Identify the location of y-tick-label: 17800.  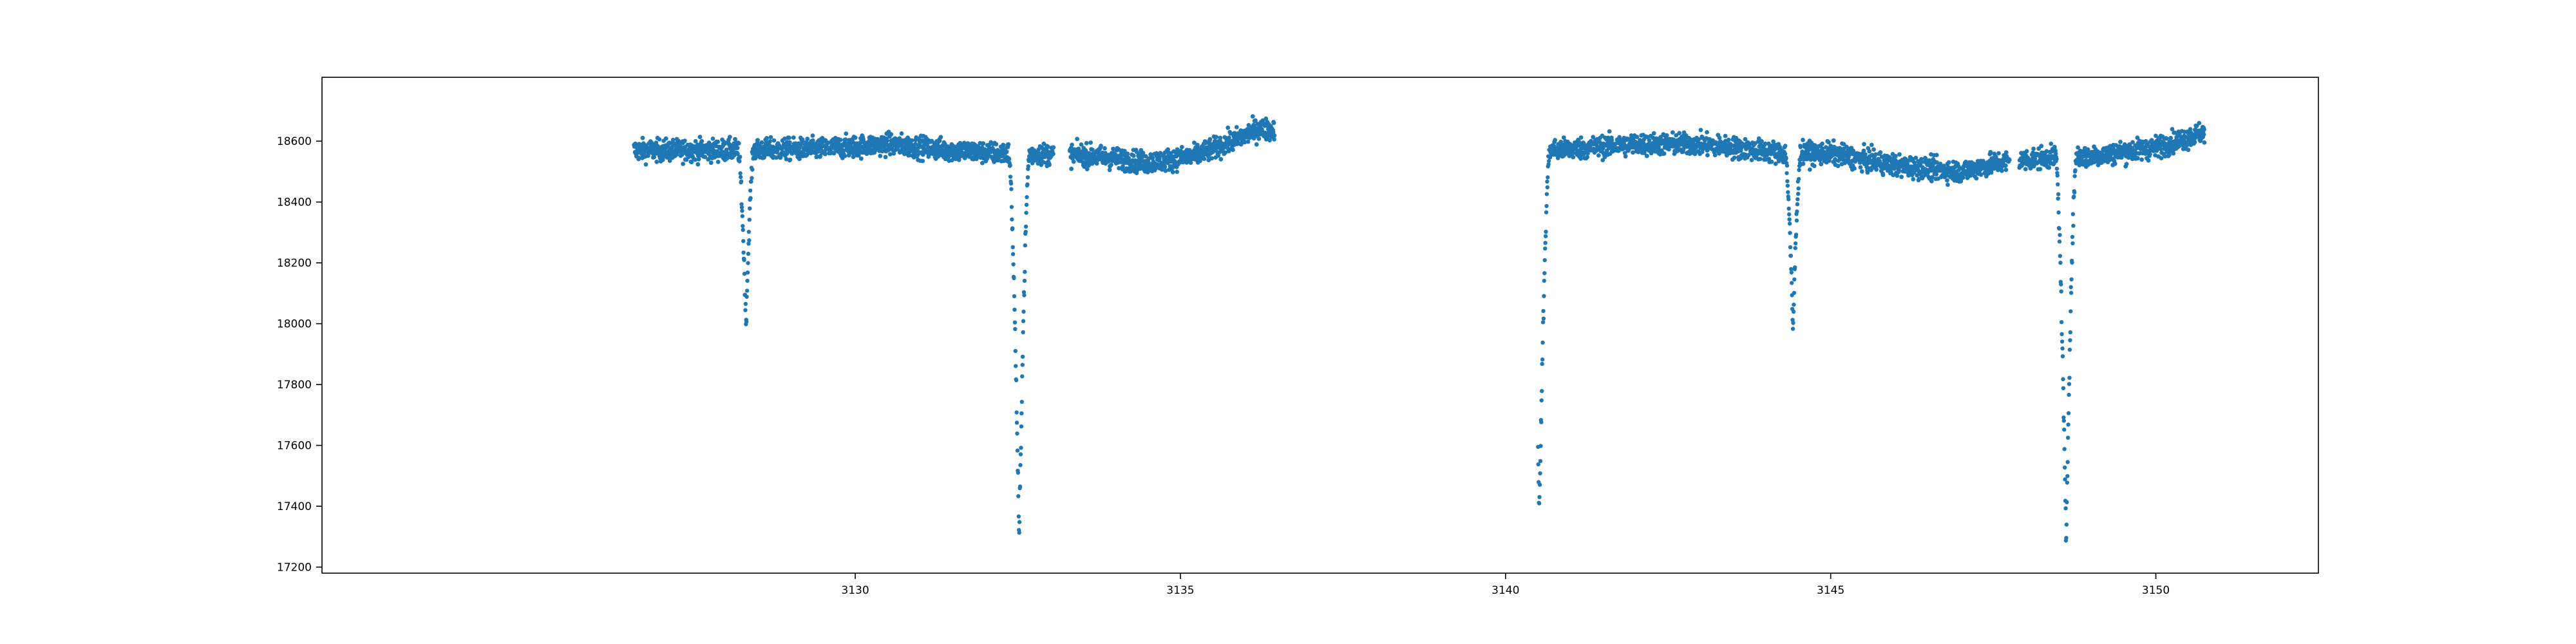
(294, 385).